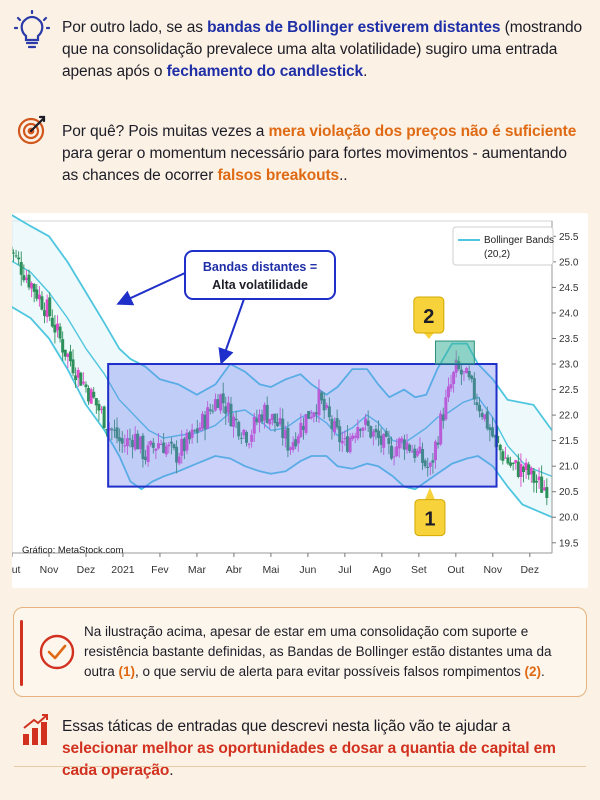 This screenshot has height=800, width=600. What do you see at coordinates (569, 467) in the screenshot?
I see `y-tick-label: 21.0` at bounding box center [569, 467].